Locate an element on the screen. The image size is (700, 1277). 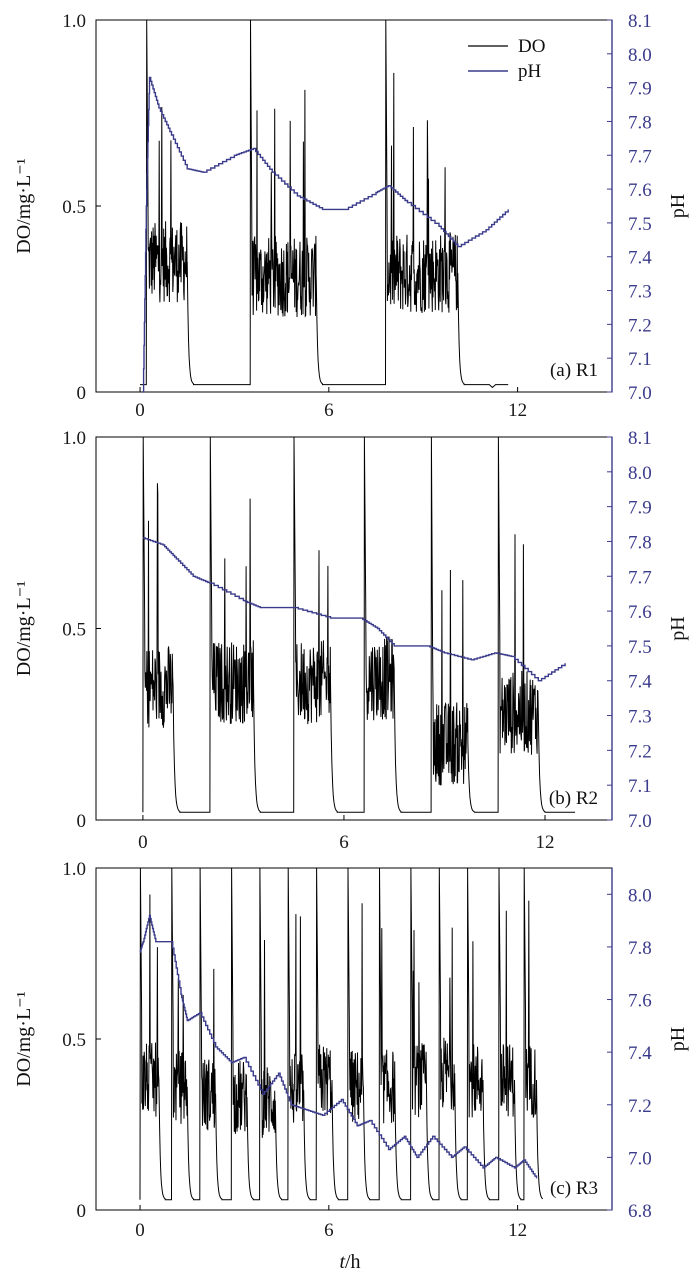
legend-do-label: DO is located at coordinates (531, 46).